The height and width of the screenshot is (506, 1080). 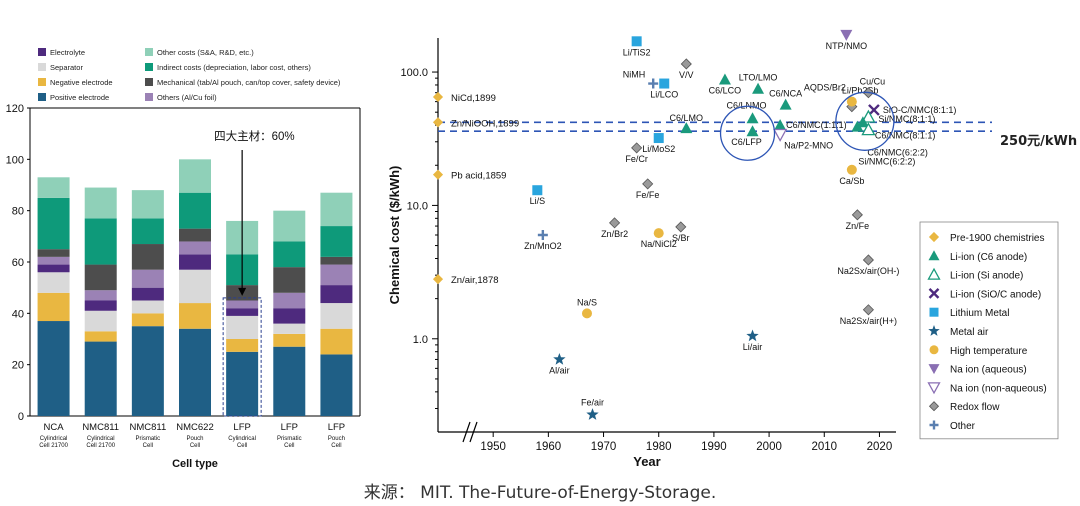 What do you see at coordinates (187, 97) in the screenshot?
I see `legend-label: Others (Al/Cu foil)` at bounding box center [187, 97].